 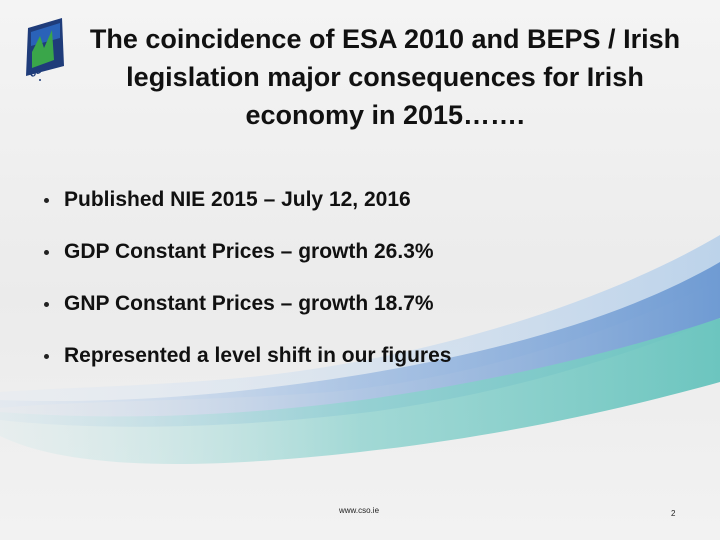 What do you see at coordinates (237, 199) in the screenshot?
I see `bullet-text: Published NIE 2015 – July 12, 2016` at bounding box center [237, 199].